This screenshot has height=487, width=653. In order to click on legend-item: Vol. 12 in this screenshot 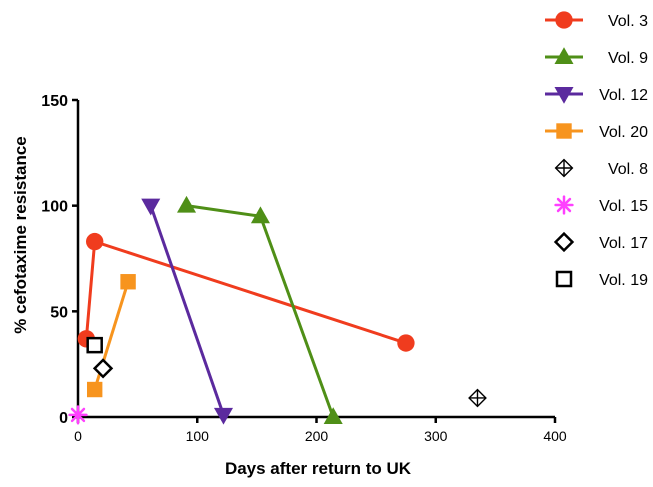, I will do `click(596, 95)`.